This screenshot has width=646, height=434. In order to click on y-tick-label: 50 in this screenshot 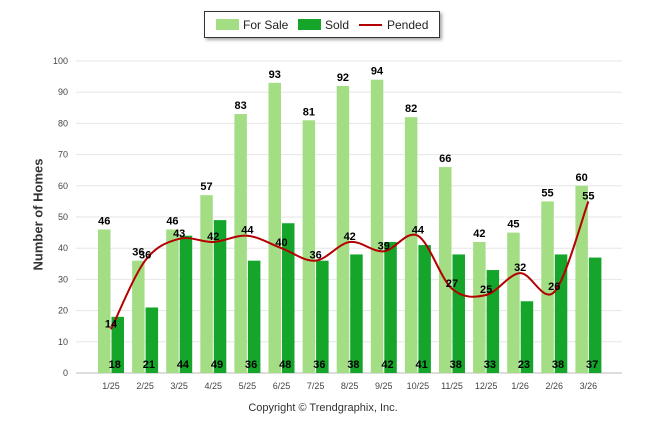, I will do `click(63, 217)`.